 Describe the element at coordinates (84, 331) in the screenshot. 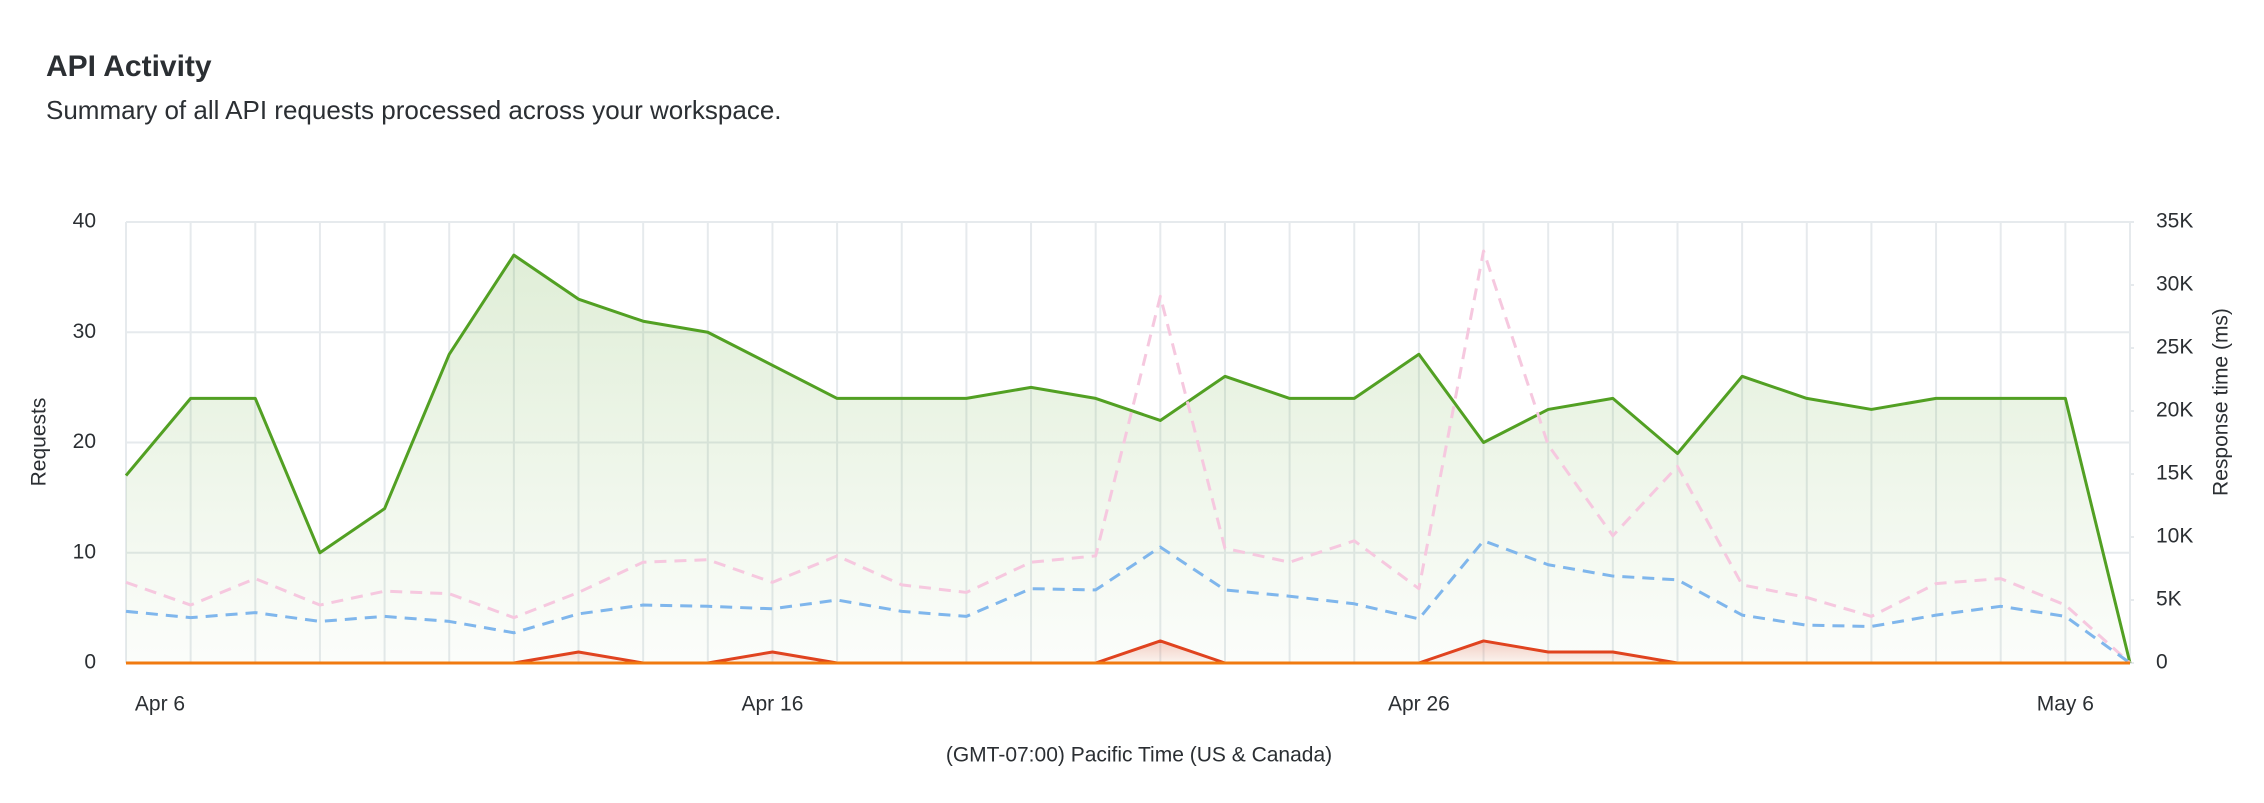

I see `y-tick-label: 30` at that location.